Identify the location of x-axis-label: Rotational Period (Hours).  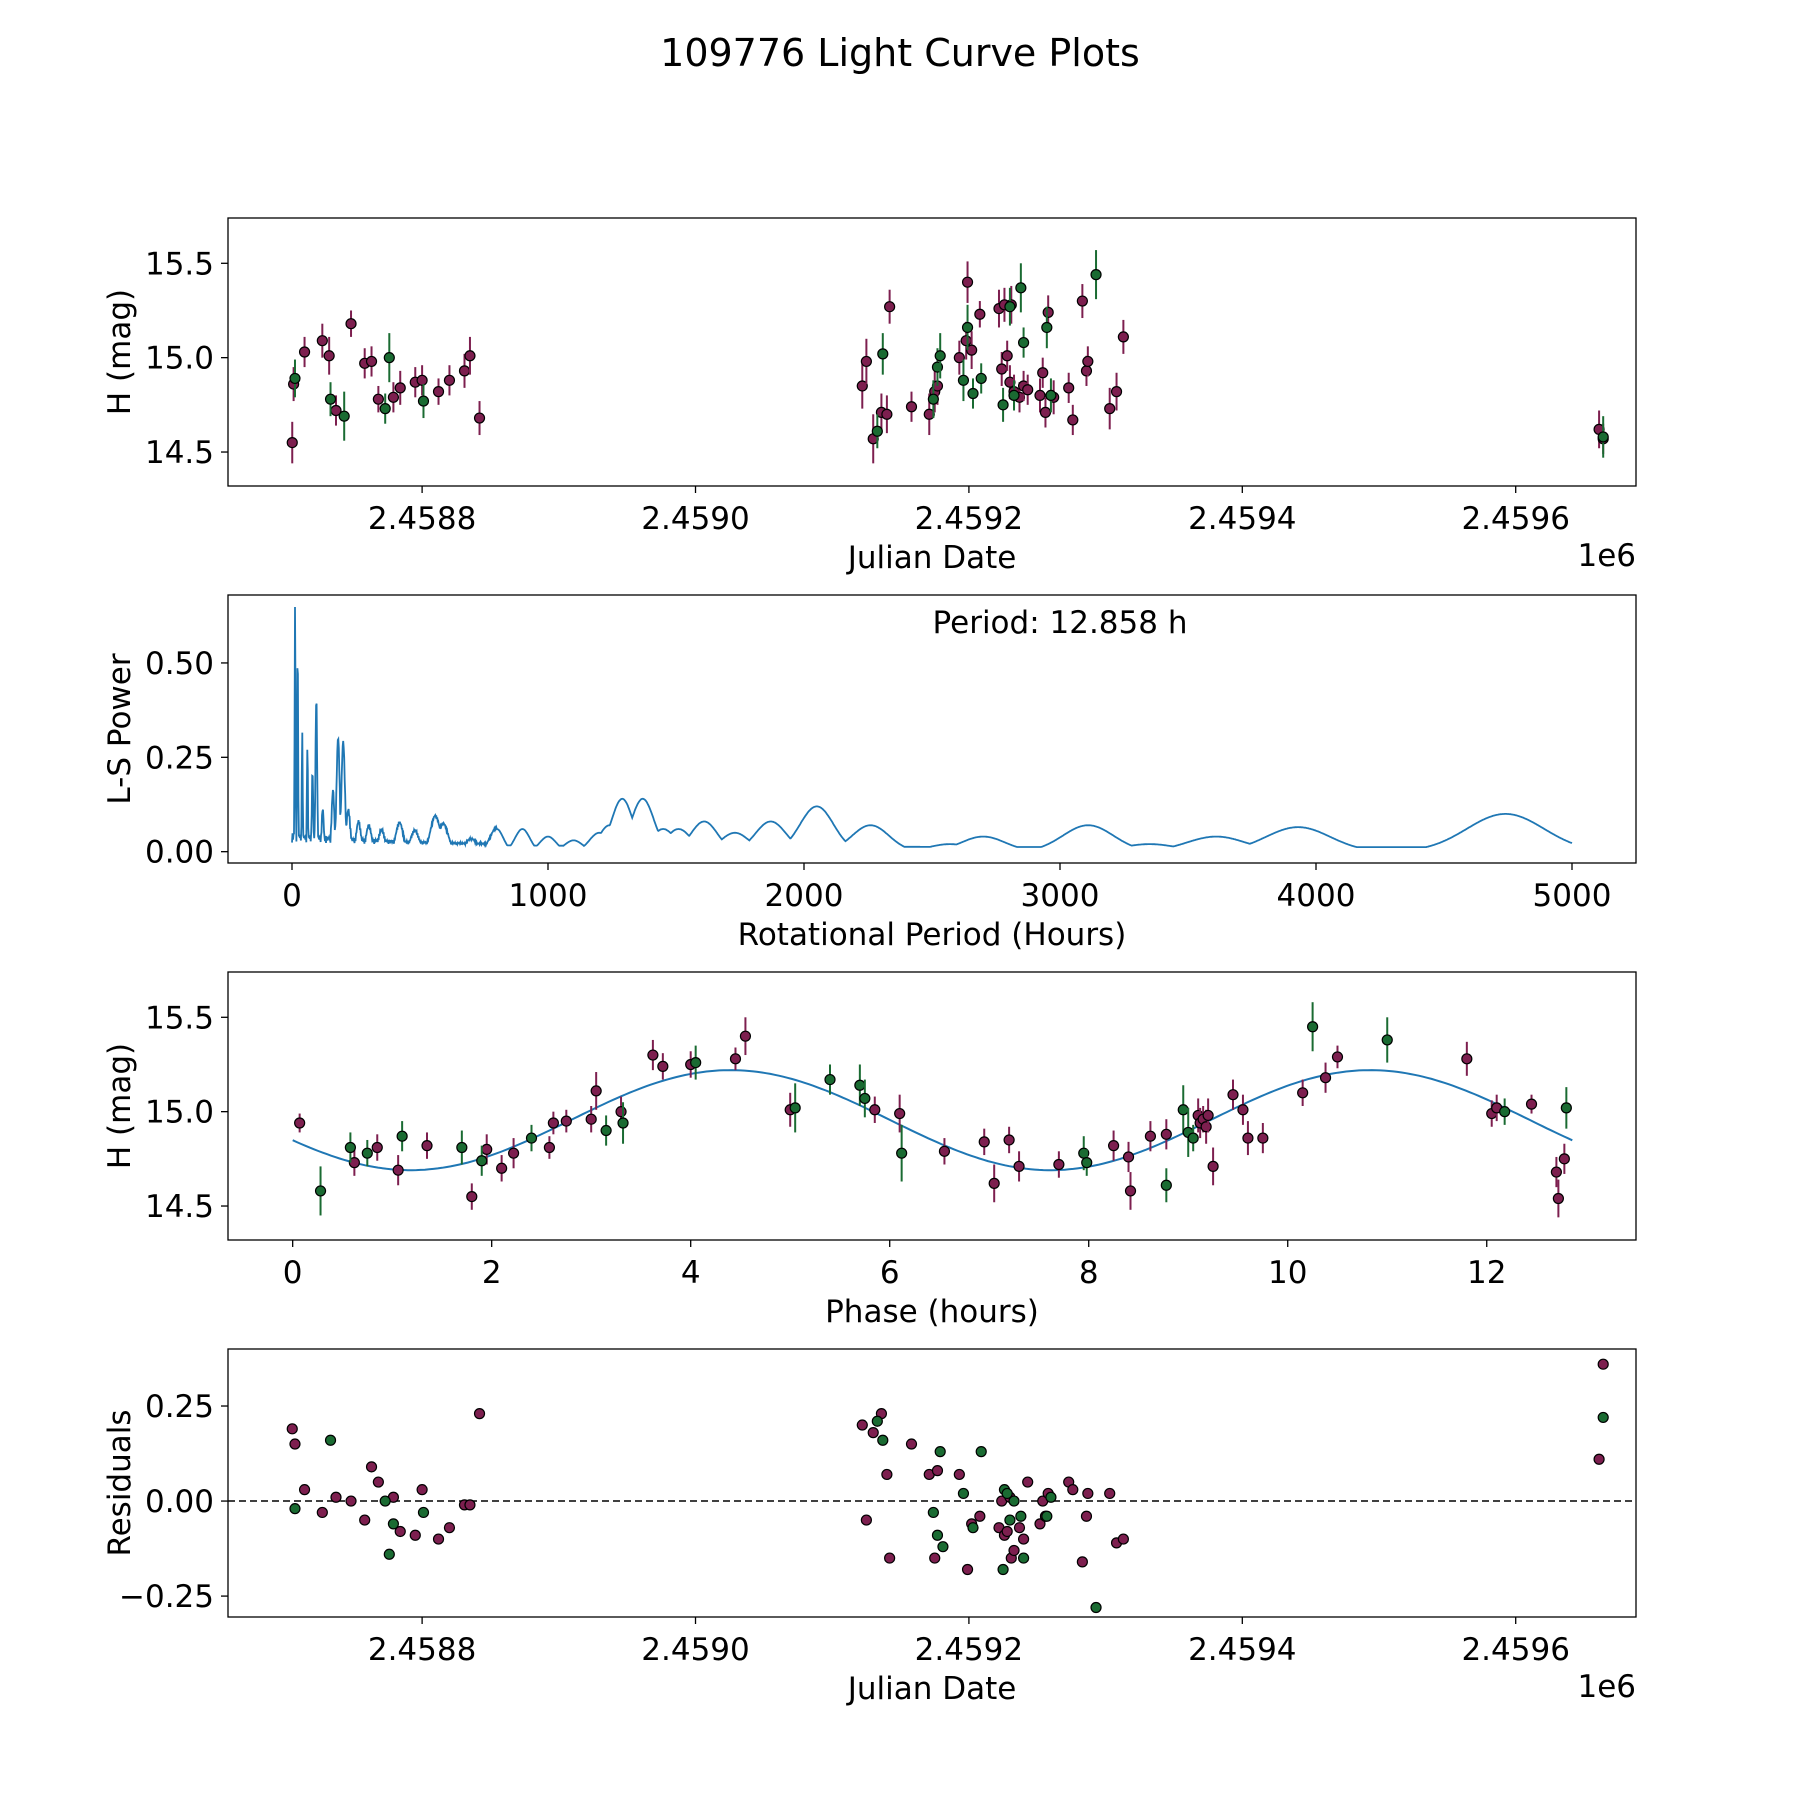
(932, 935).